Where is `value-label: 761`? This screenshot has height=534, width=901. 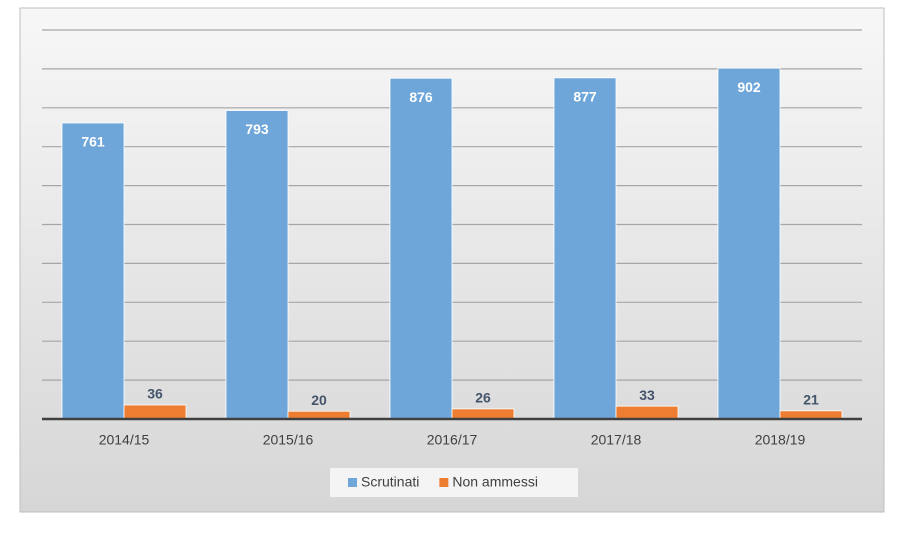
value-label: 761 is located at coordinates (93, 142).